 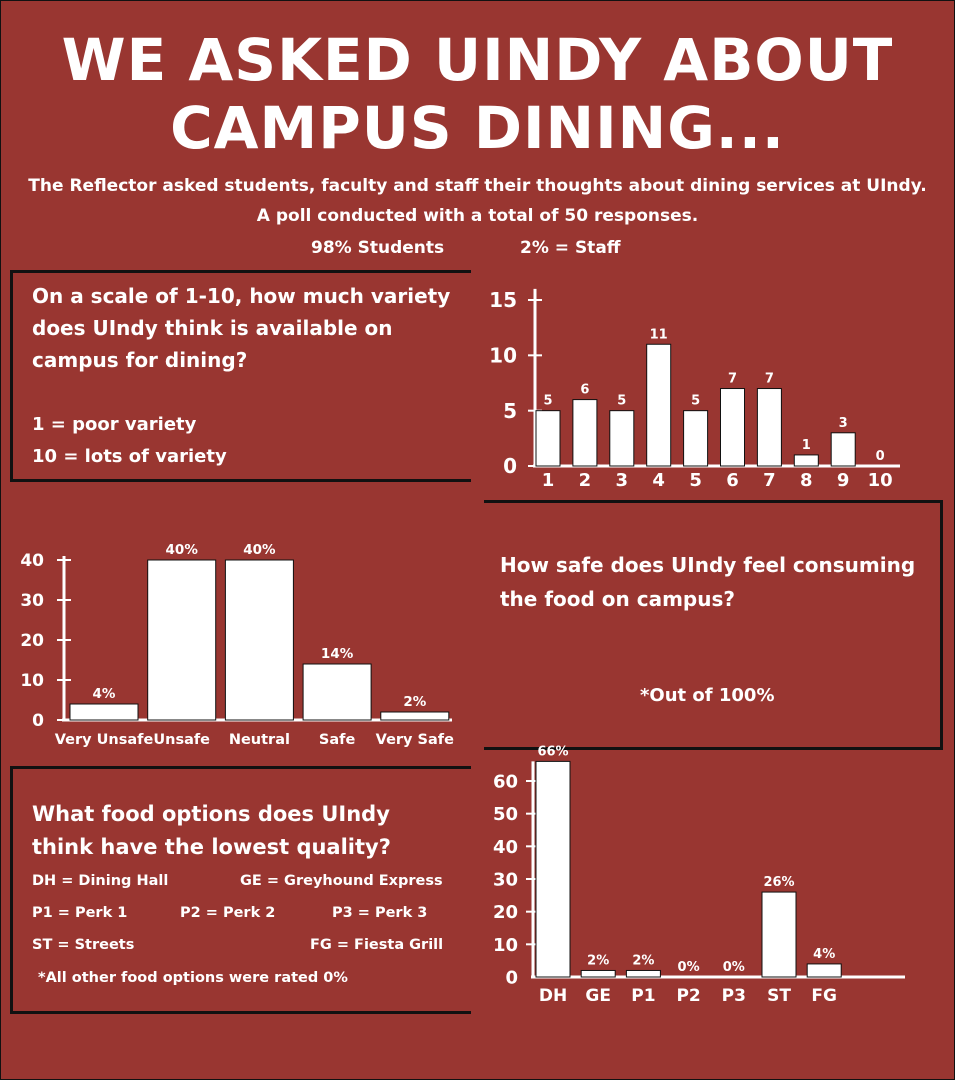 I want to click on chart-0-data-label: 6, so click(x=584, y=390).